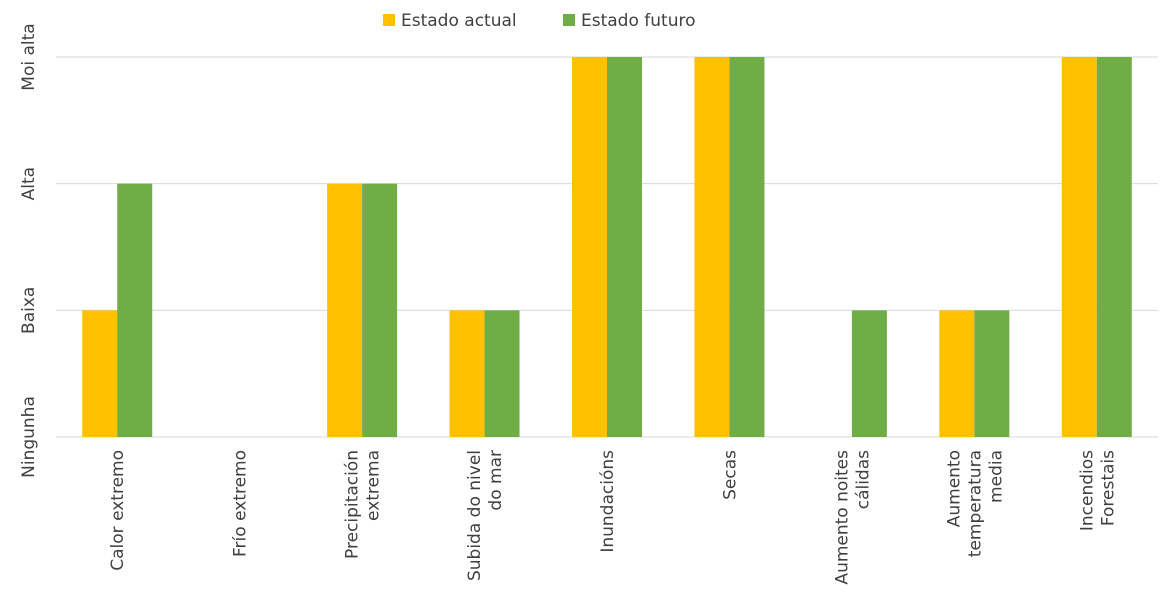 This screenshot has height=603, width=1163. Describe the element at coordinates (29, 56) in the screenshot. I see `y-tick-label: Moi alta` at that location.